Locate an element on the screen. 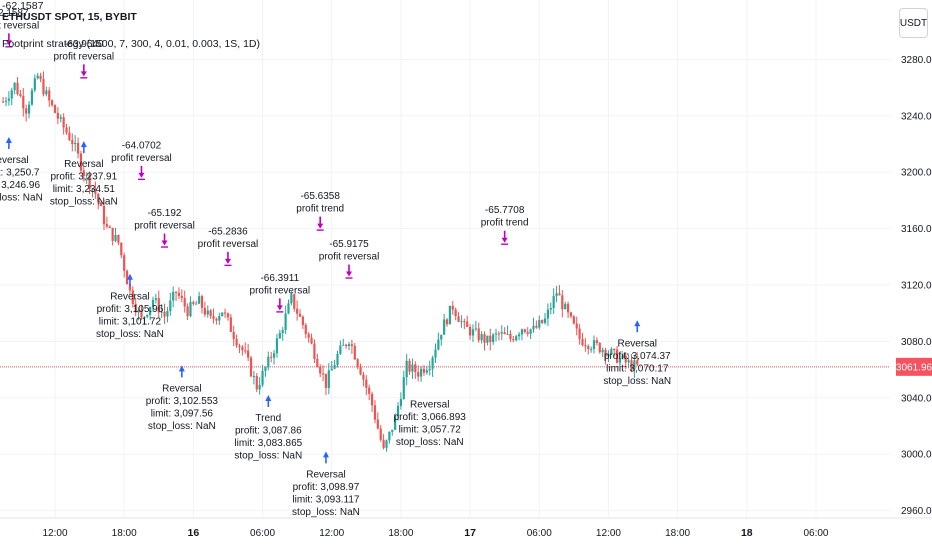 This screenshot has height=550, width=932. entry-label-line: profit: 3,087.86 is located at coordinates (268, 430).